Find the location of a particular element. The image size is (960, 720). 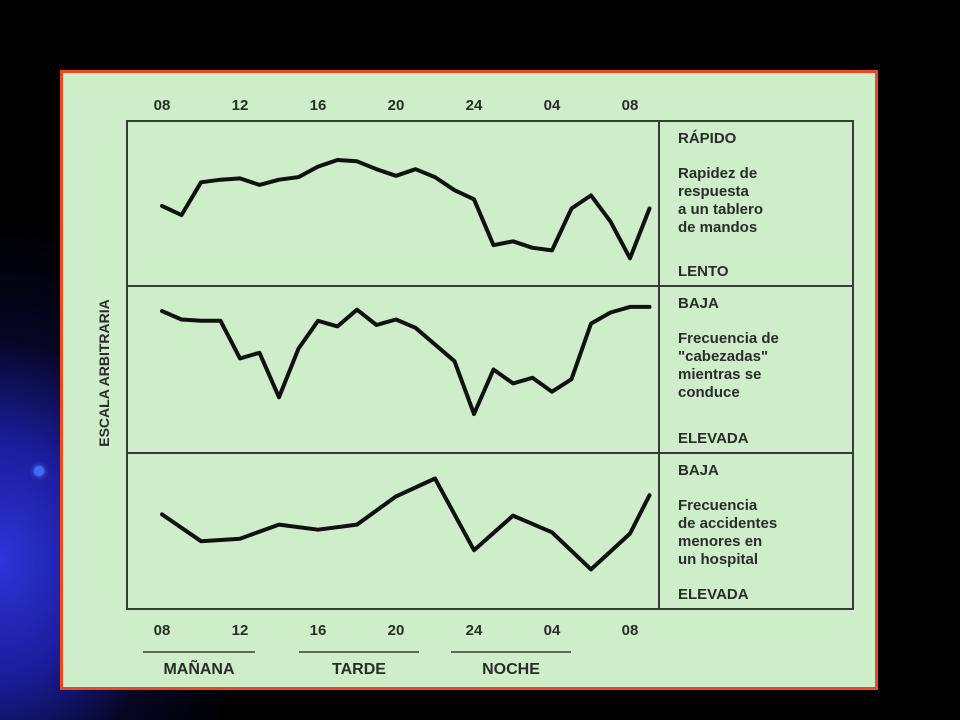

period-labels: MAÑANA TARDE NOCHE is located at coordinates (357, 664).